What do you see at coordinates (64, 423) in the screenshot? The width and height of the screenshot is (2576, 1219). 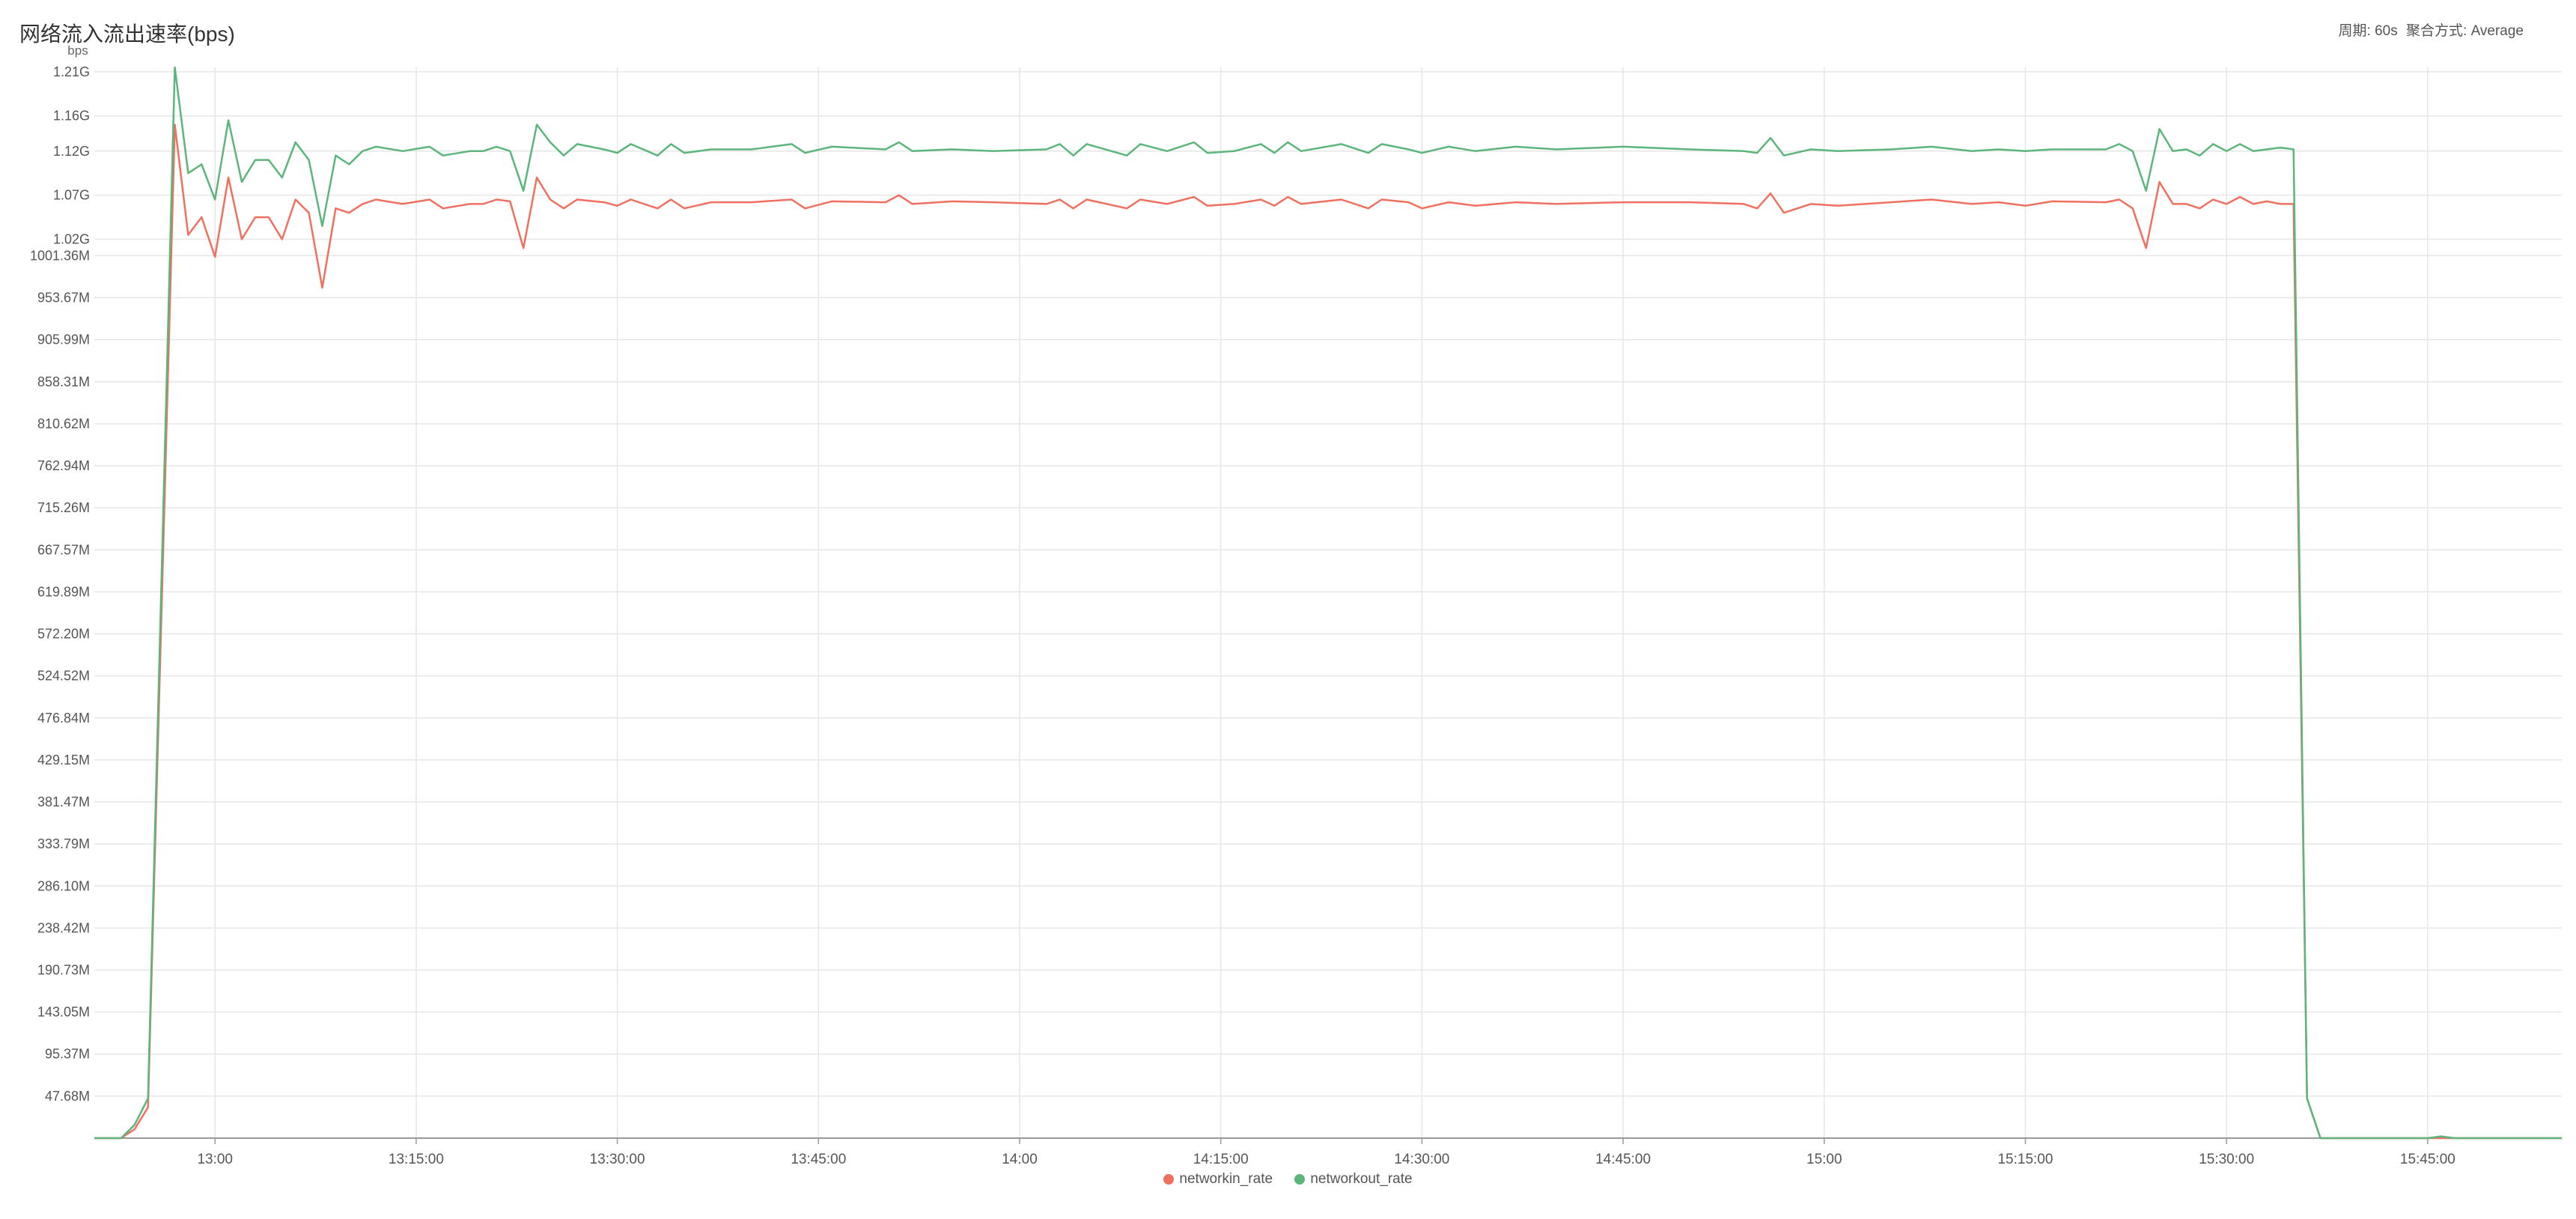 I see `y-tick-label: 810.62M` at bounding box center [64, 423].